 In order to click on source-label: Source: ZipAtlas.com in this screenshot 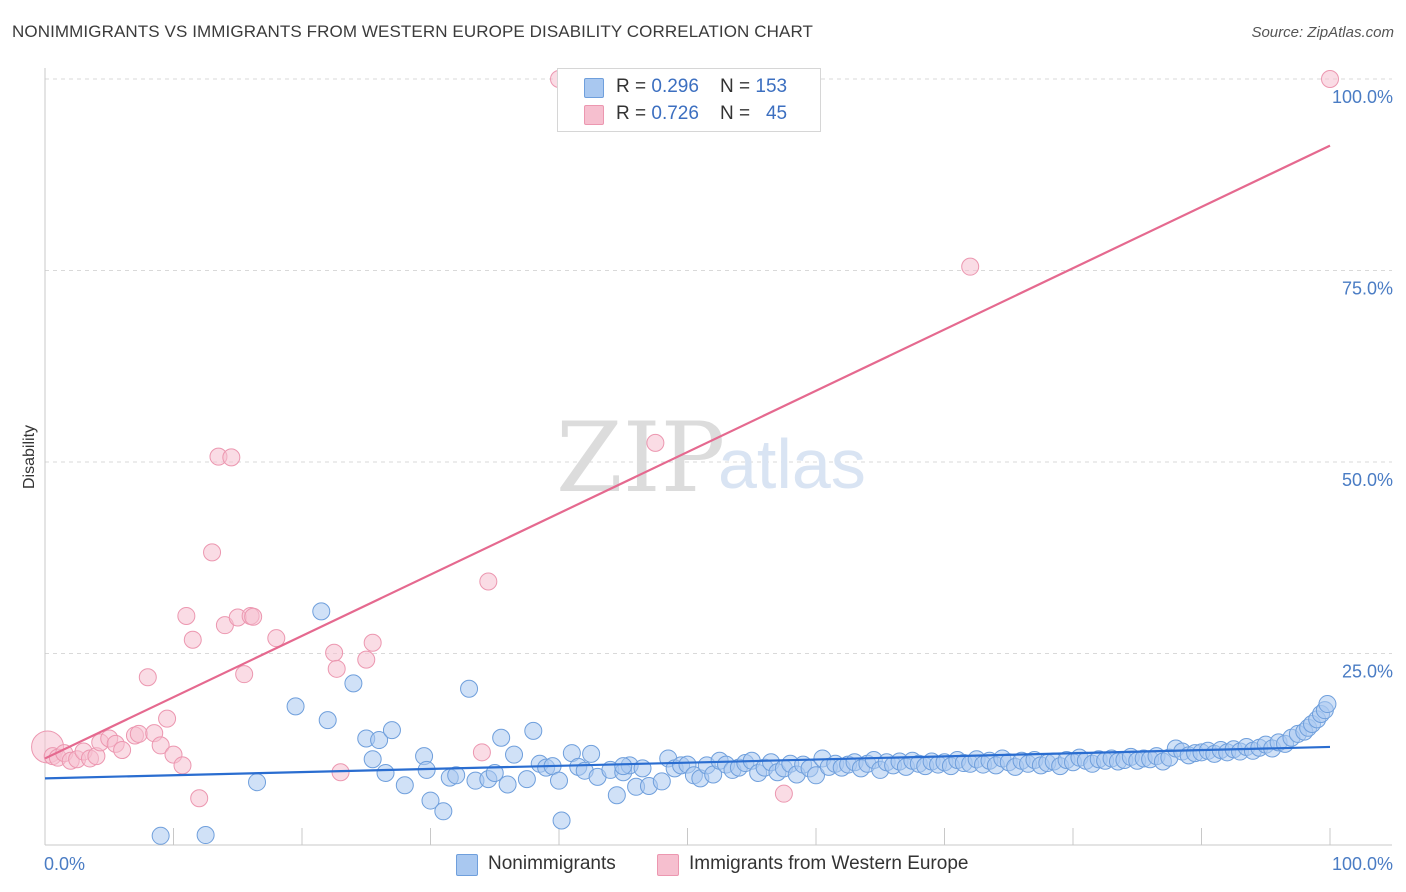, I will do `click(1322, 32)`.